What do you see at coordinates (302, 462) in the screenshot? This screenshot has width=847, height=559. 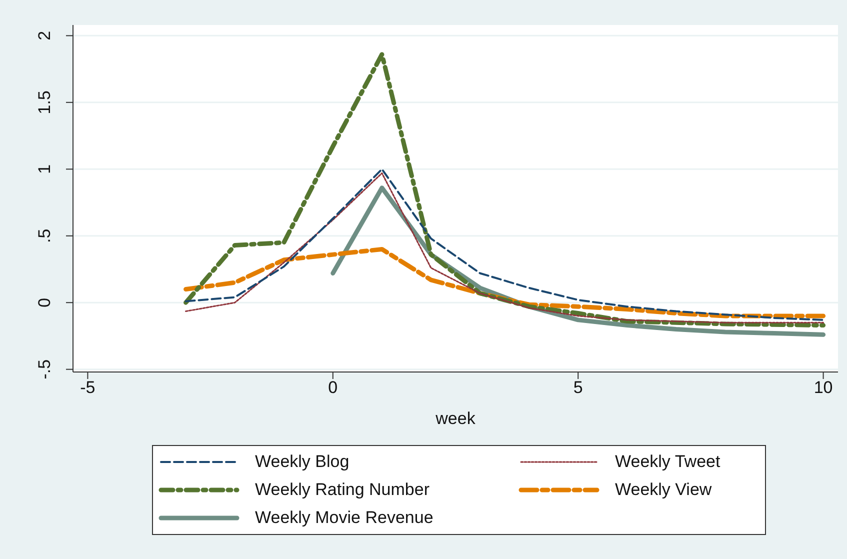 I see `legend-label: Weekly Blog` at bounding box center [302, 462].